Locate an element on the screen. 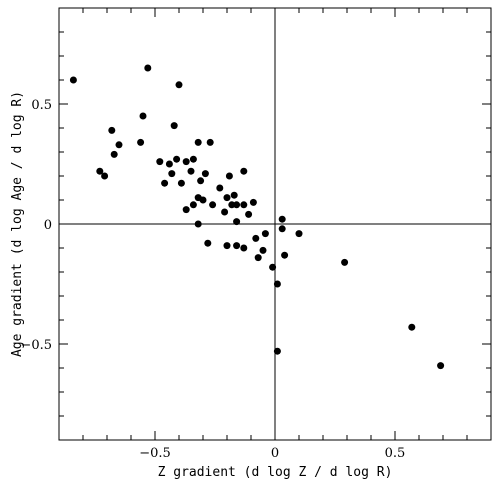  x-tick-label: 0 is located at coordinates (275, 453).